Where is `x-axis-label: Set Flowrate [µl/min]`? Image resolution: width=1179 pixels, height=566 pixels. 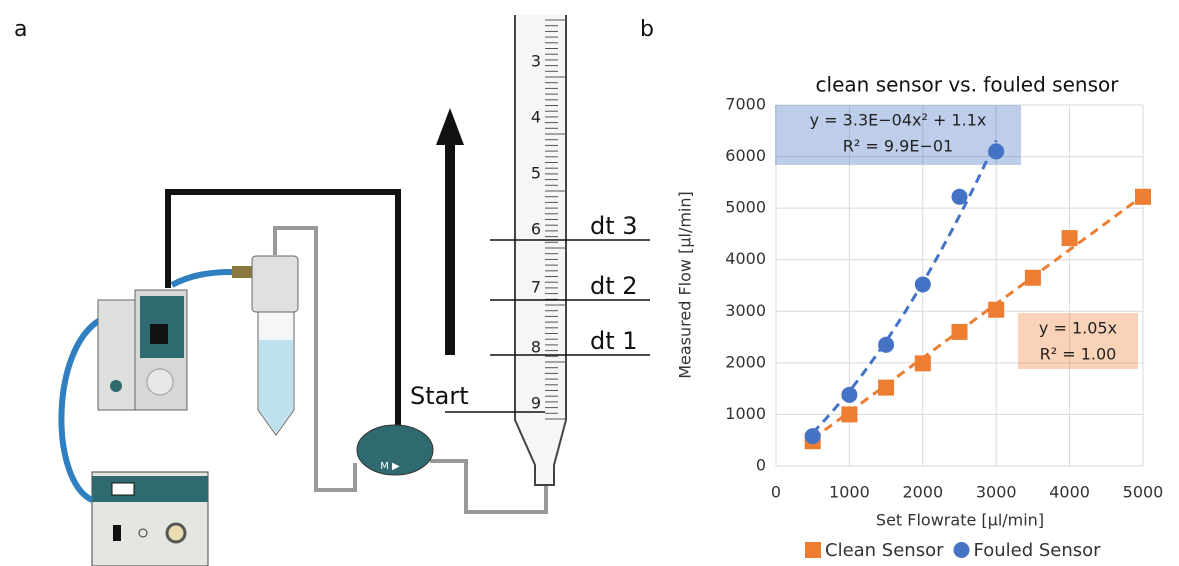
x-axis-label: Set Flowrate [µl/min] is located at coordinates (960, 520).